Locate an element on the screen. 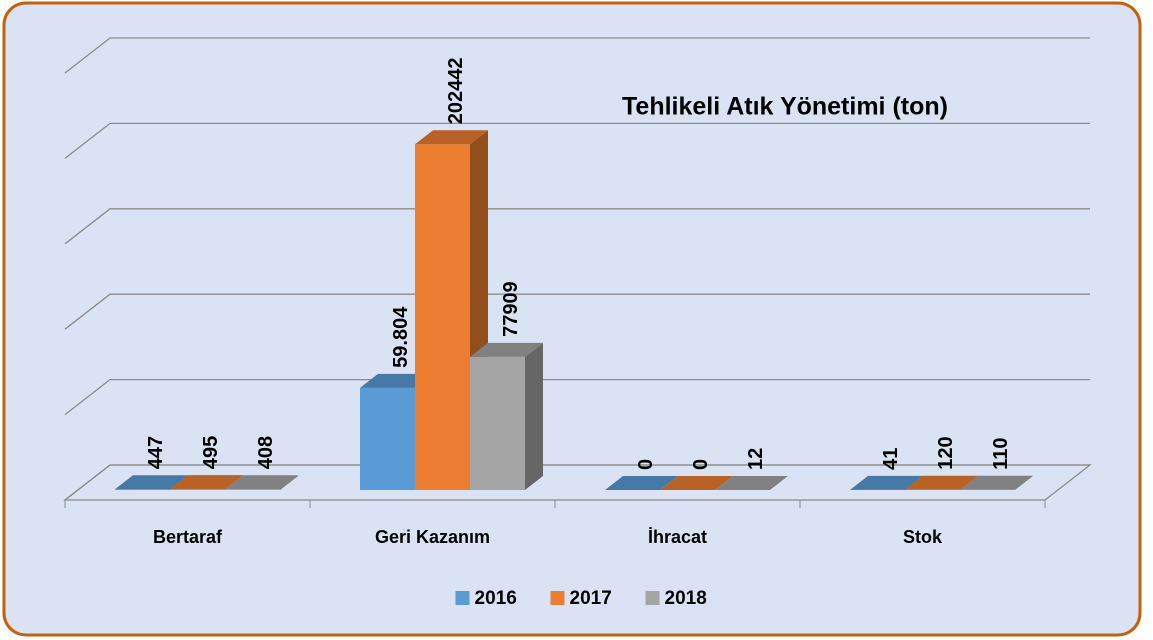 The width and height of the screenshot is (1153, 640). x-tick-label: İhracat is located at coordinates (677, 537).